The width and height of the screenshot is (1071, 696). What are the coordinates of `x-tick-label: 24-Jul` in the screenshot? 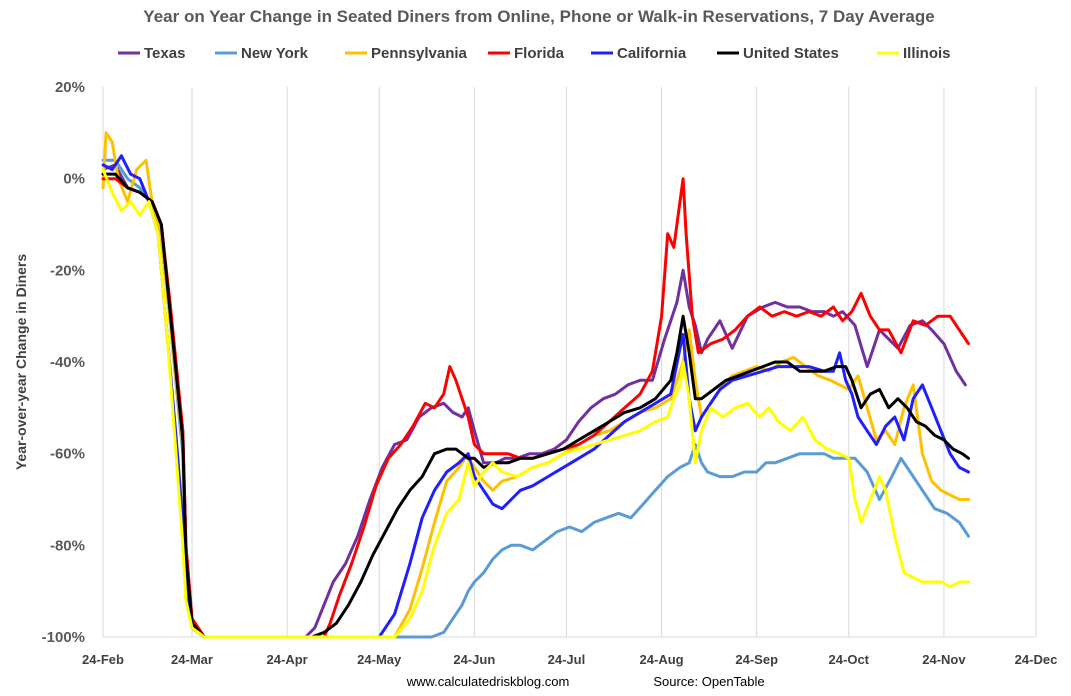 It's located at (567, 659).